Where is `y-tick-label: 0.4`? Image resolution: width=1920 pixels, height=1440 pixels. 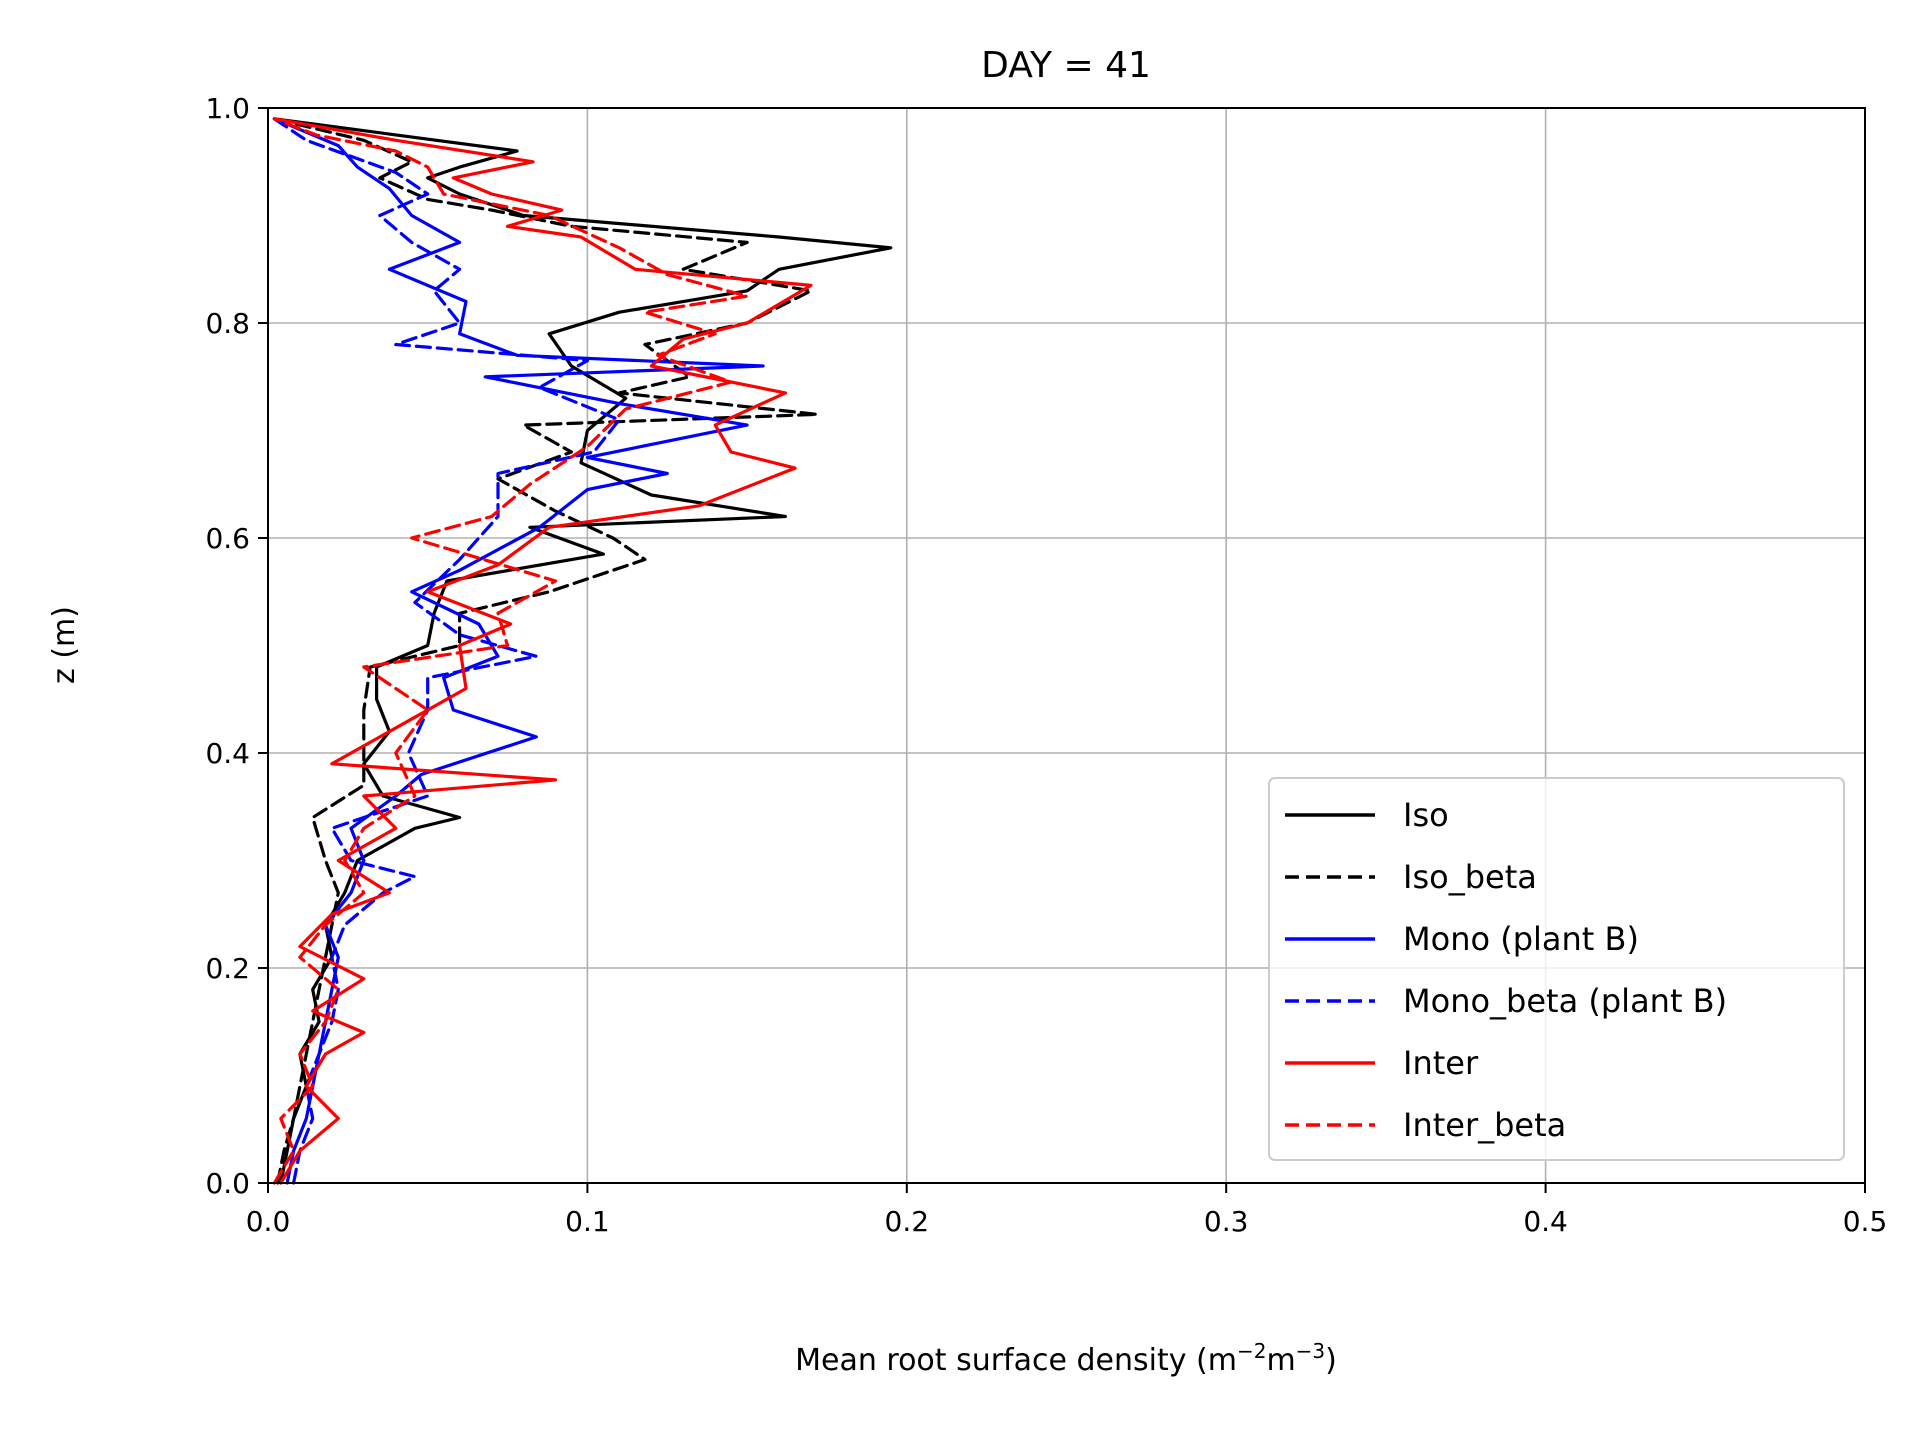
y-tick-label: 0.4 is located at coordinates (227, 753).